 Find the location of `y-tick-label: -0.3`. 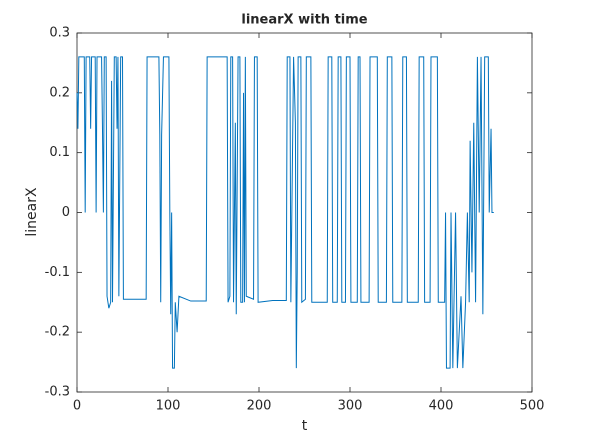

y-tick-label: -0.3 is located at coordinates (57, 392).